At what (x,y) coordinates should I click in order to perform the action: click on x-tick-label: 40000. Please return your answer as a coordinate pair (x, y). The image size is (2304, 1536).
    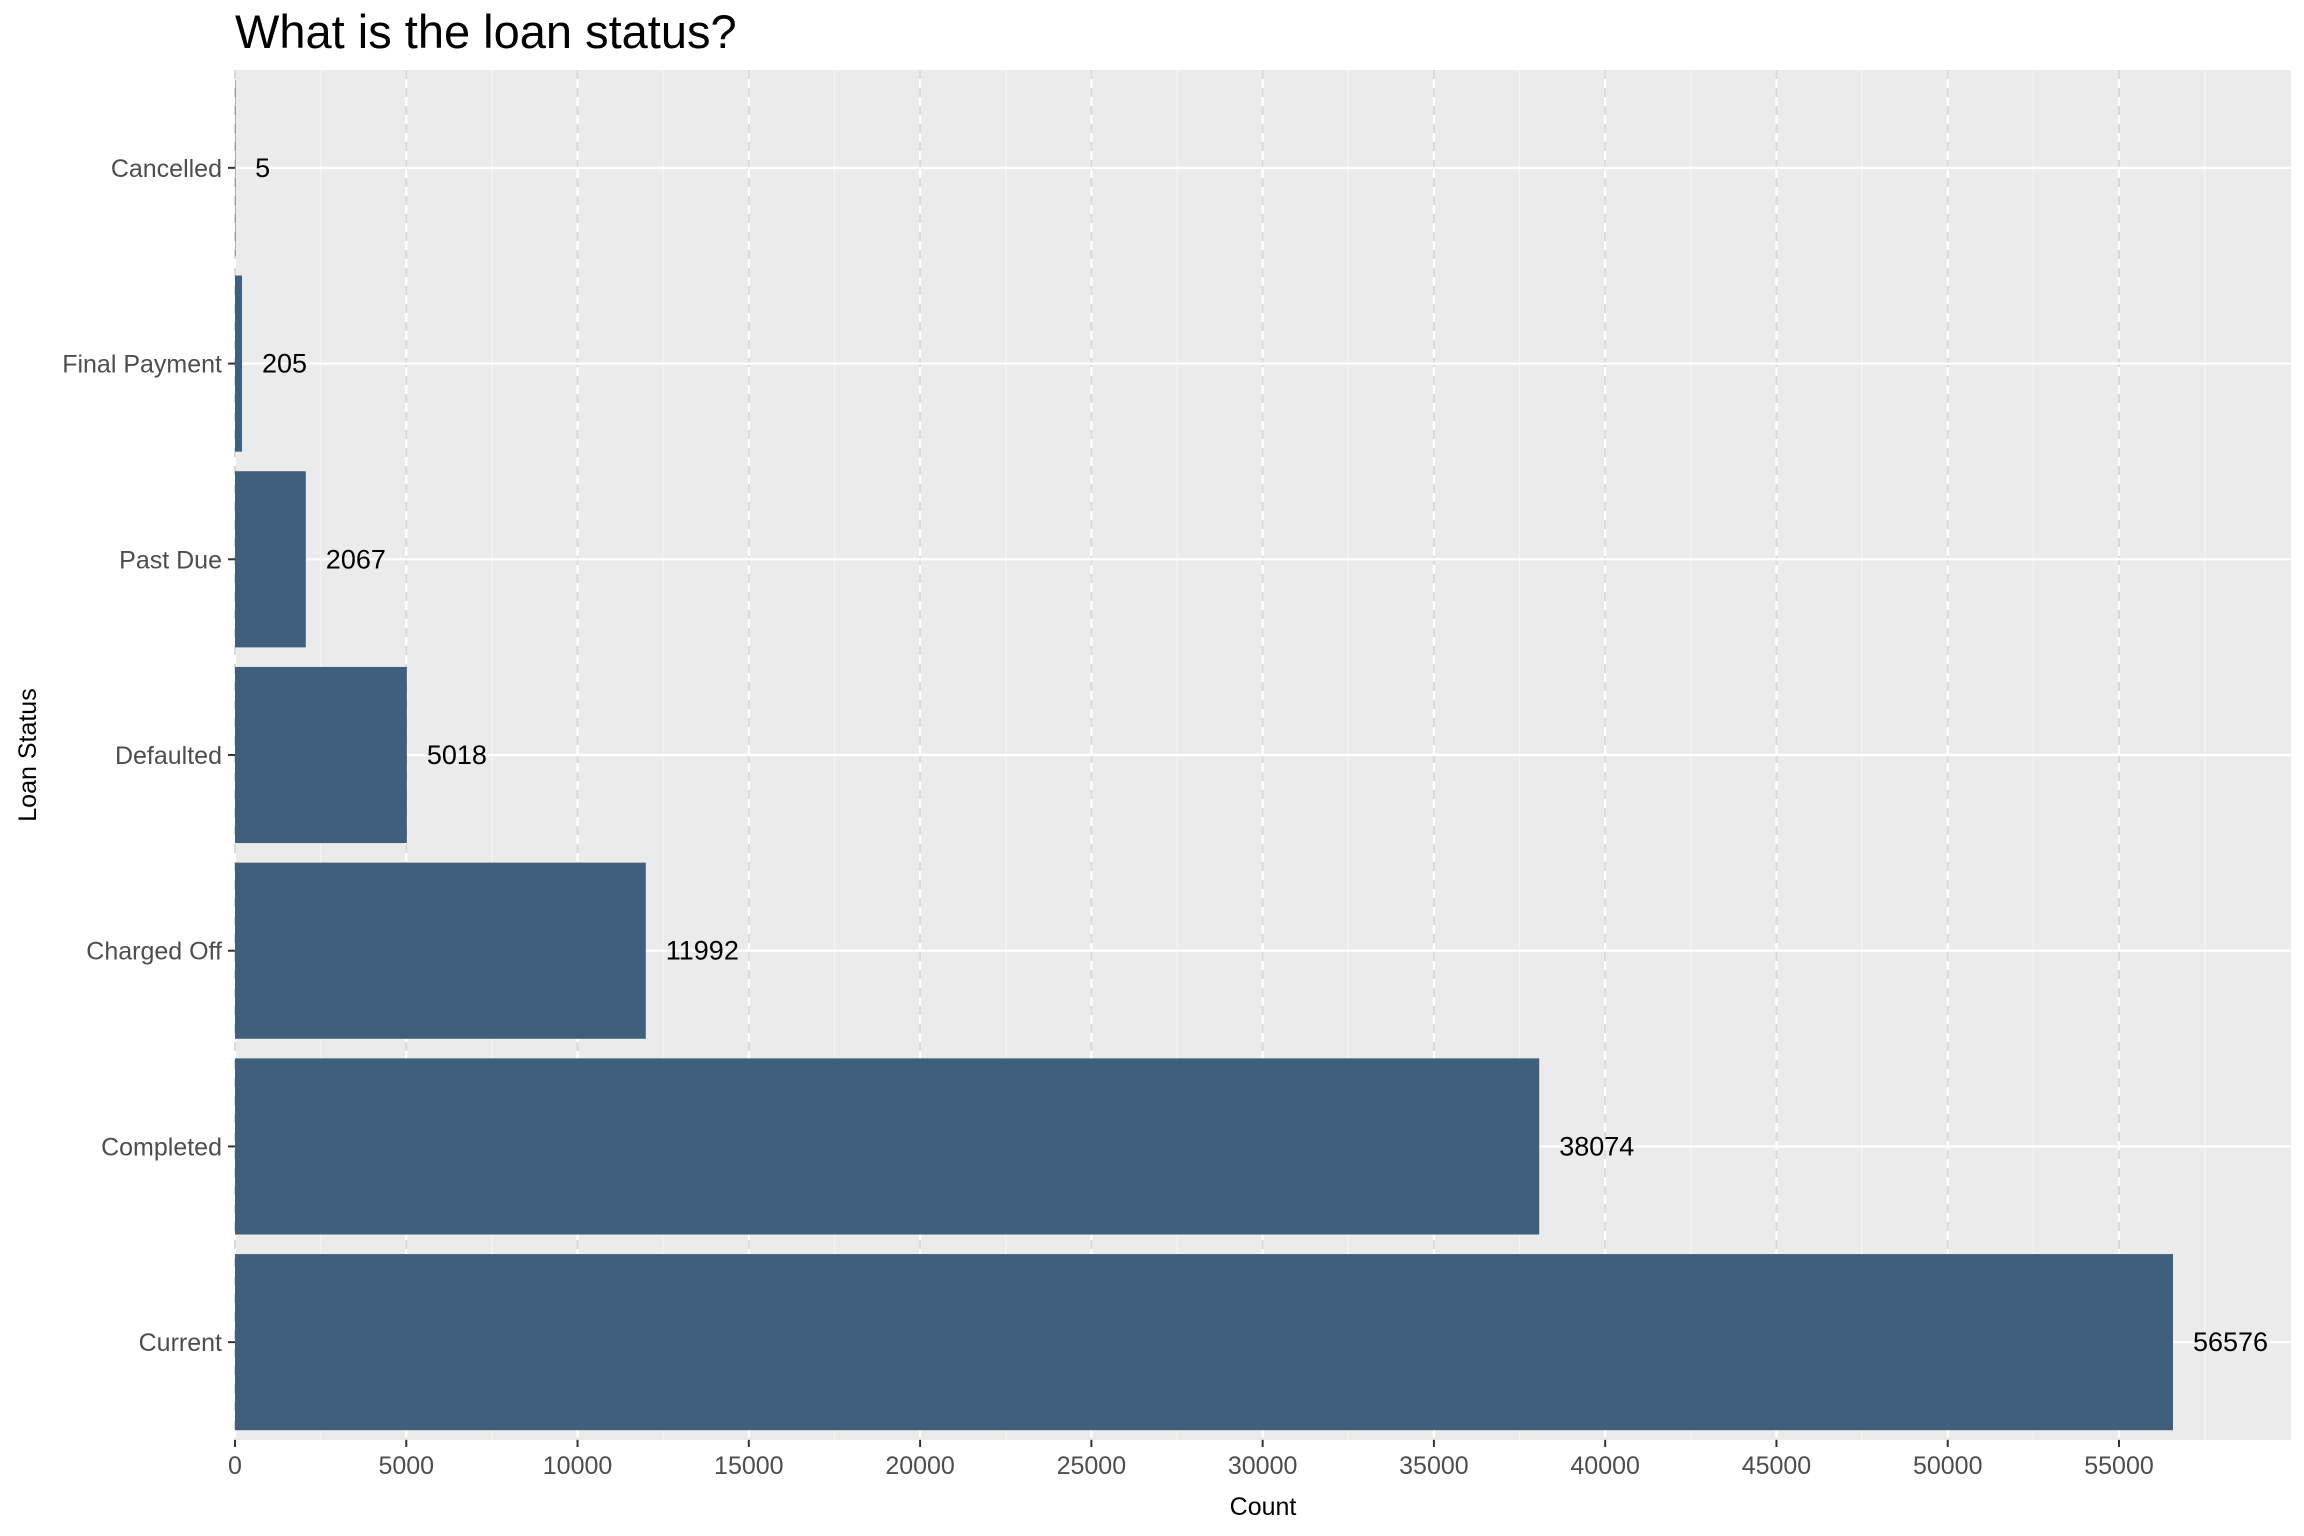
    Looking at the image, I should click on (1605, 1466).